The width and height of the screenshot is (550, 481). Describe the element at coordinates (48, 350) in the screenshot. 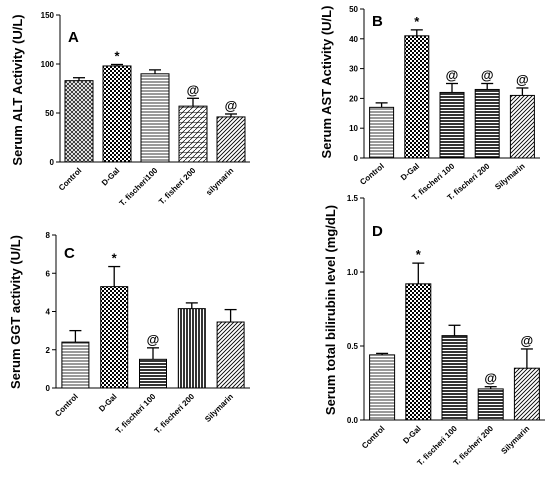

I see `y-tick-label: 2` at that location.